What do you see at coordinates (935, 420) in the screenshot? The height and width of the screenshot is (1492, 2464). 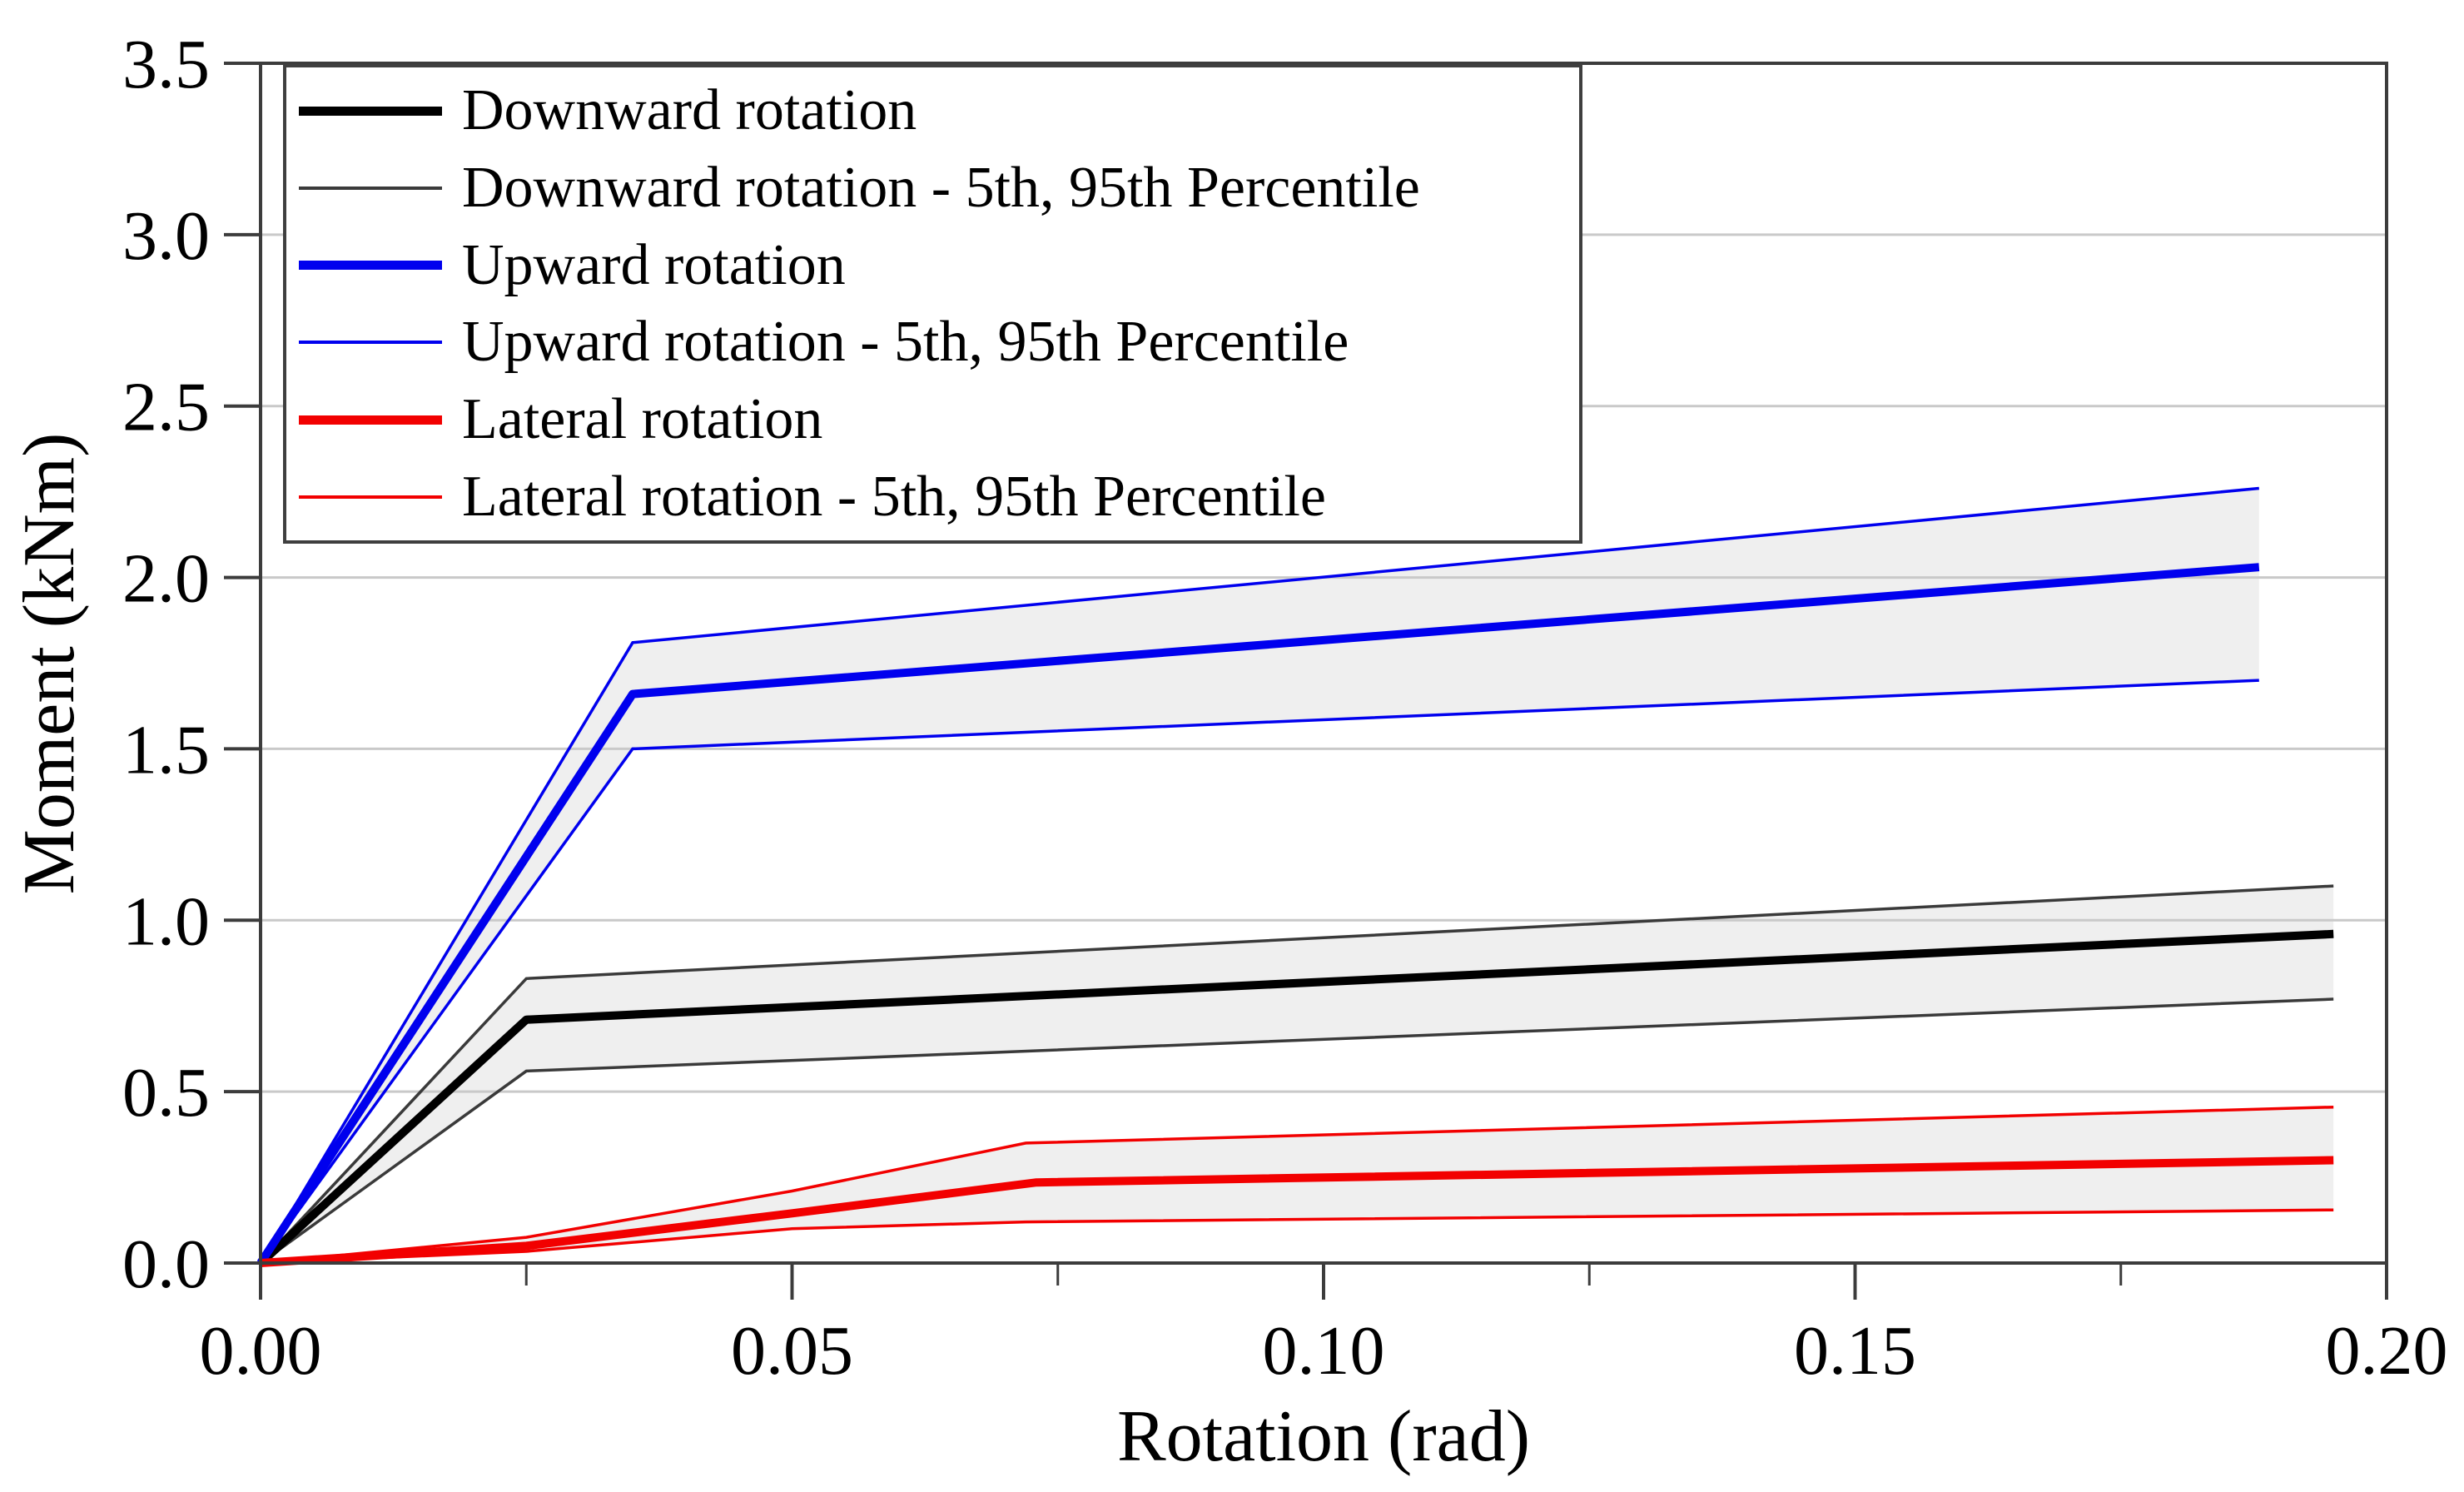 I see `legend-item-lateral-mean: Lateral rotation` at bounding box center [935, 420].